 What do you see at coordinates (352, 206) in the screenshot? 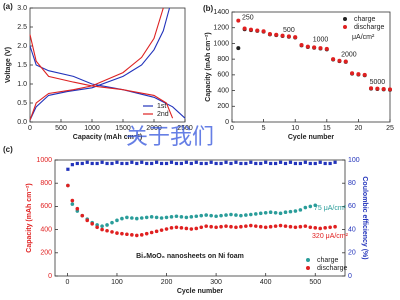
I see `y2-tick-label: 60` at bounding box center [352, 206].